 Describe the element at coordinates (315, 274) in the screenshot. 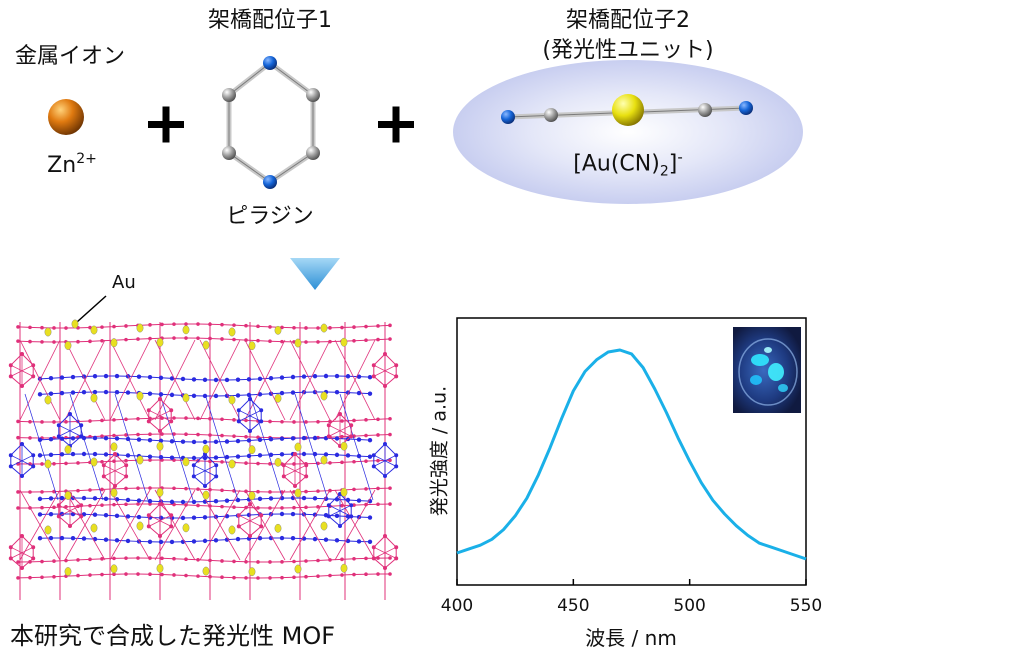

I see `down-arrow-icon` at that location.